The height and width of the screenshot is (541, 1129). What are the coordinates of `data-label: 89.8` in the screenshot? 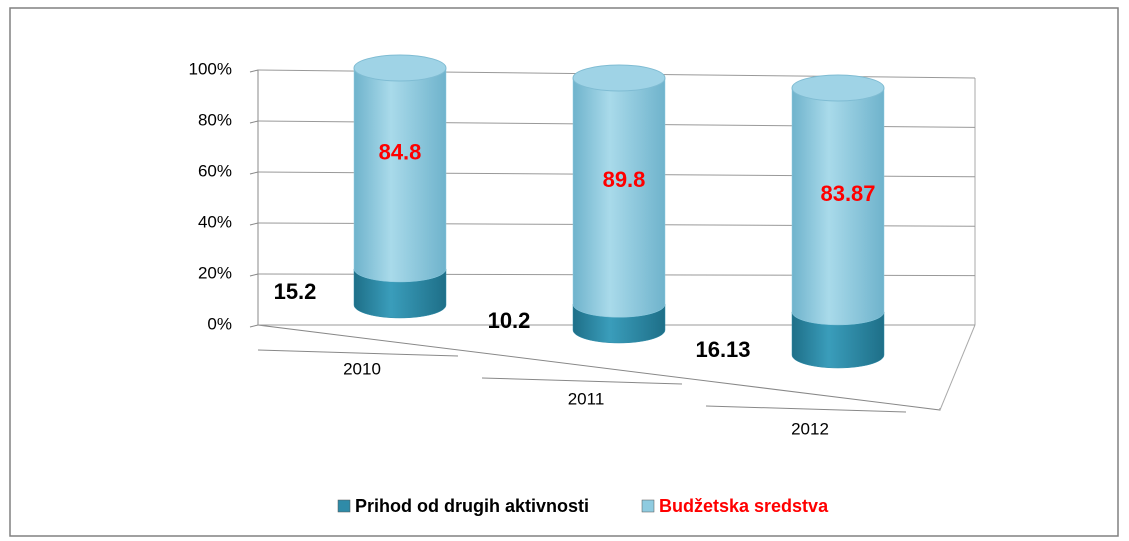 It's located at (624, 179).